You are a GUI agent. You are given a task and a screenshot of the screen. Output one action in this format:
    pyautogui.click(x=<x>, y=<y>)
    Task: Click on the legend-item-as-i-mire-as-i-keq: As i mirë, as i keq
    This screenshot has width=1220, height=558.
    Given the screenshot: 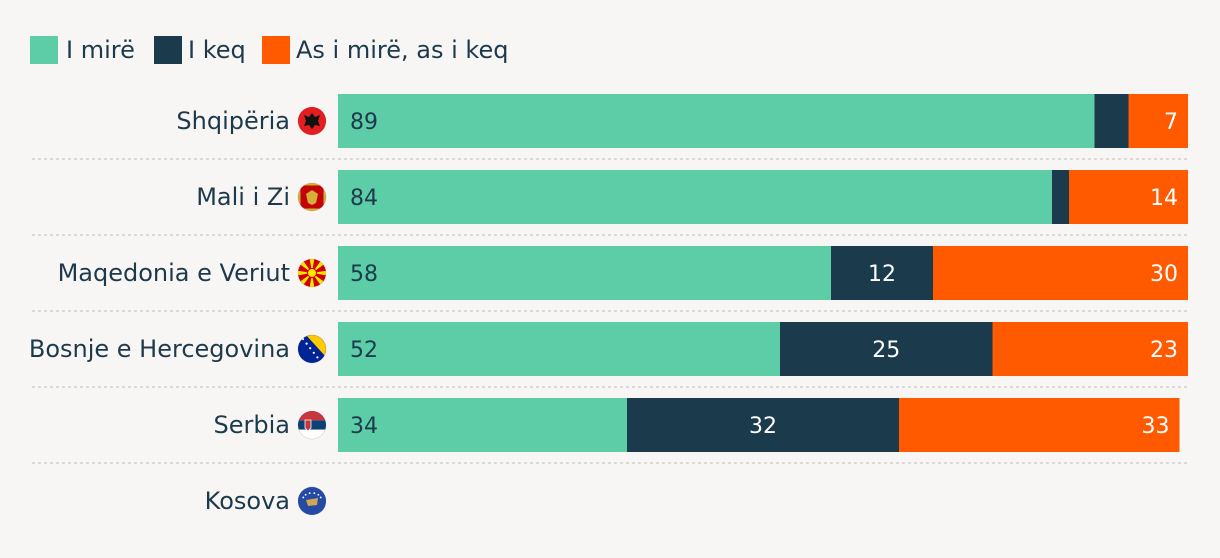 What is the action you would take?
    pyautogui.click(x=385, y=50)
    